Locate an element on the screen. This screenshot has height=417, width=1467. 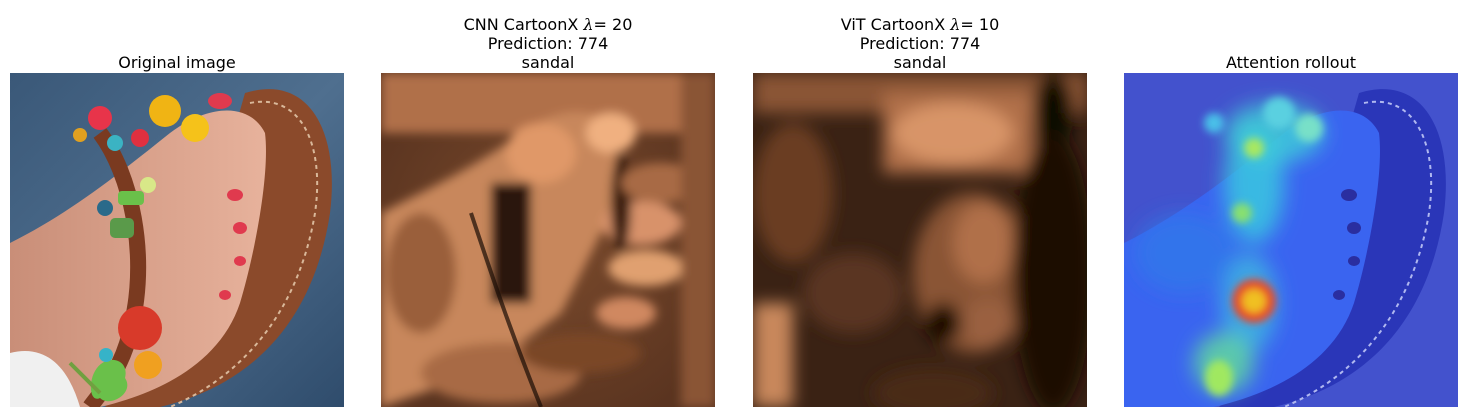
lambda-value: = 20 is located at coordinates (613, 24).